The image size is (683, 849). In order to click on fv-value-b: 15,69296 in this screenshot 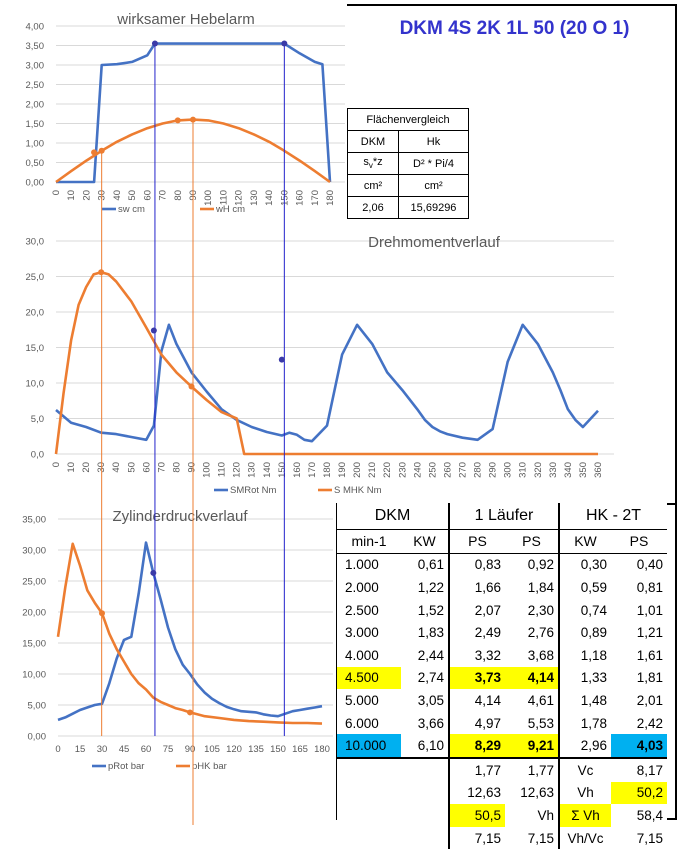, I will do `click(433, 207)`.